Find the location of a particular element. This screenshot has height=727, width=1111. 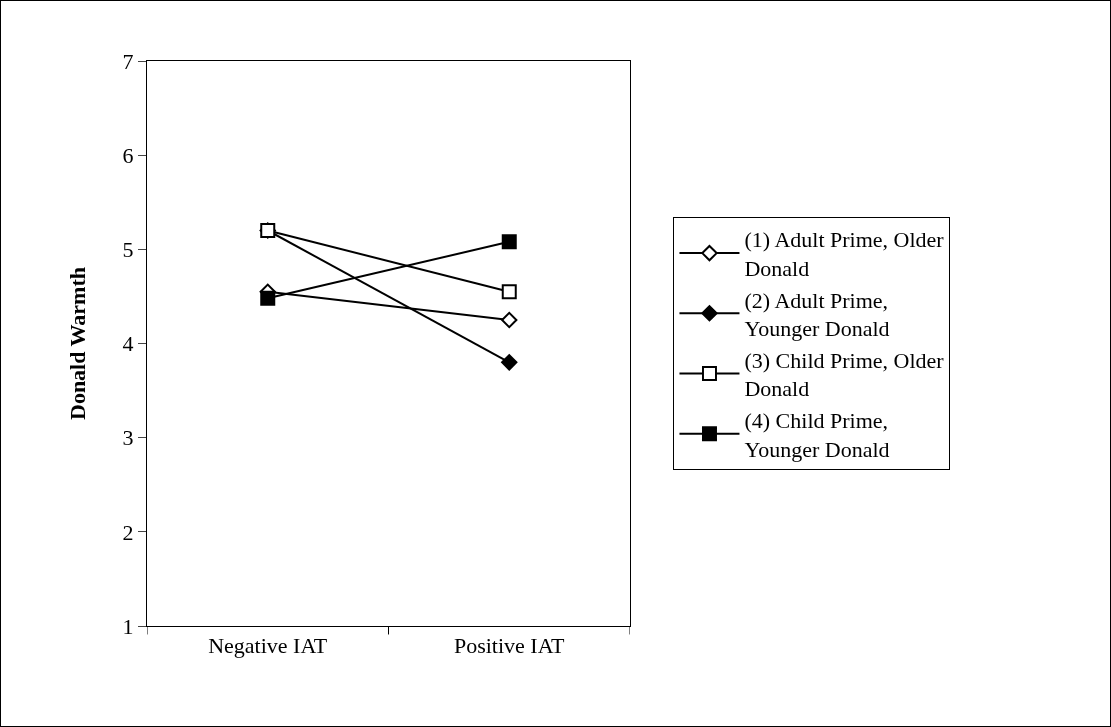

y-axis-title: Donald Warmth is located at coordinates (78, 343).